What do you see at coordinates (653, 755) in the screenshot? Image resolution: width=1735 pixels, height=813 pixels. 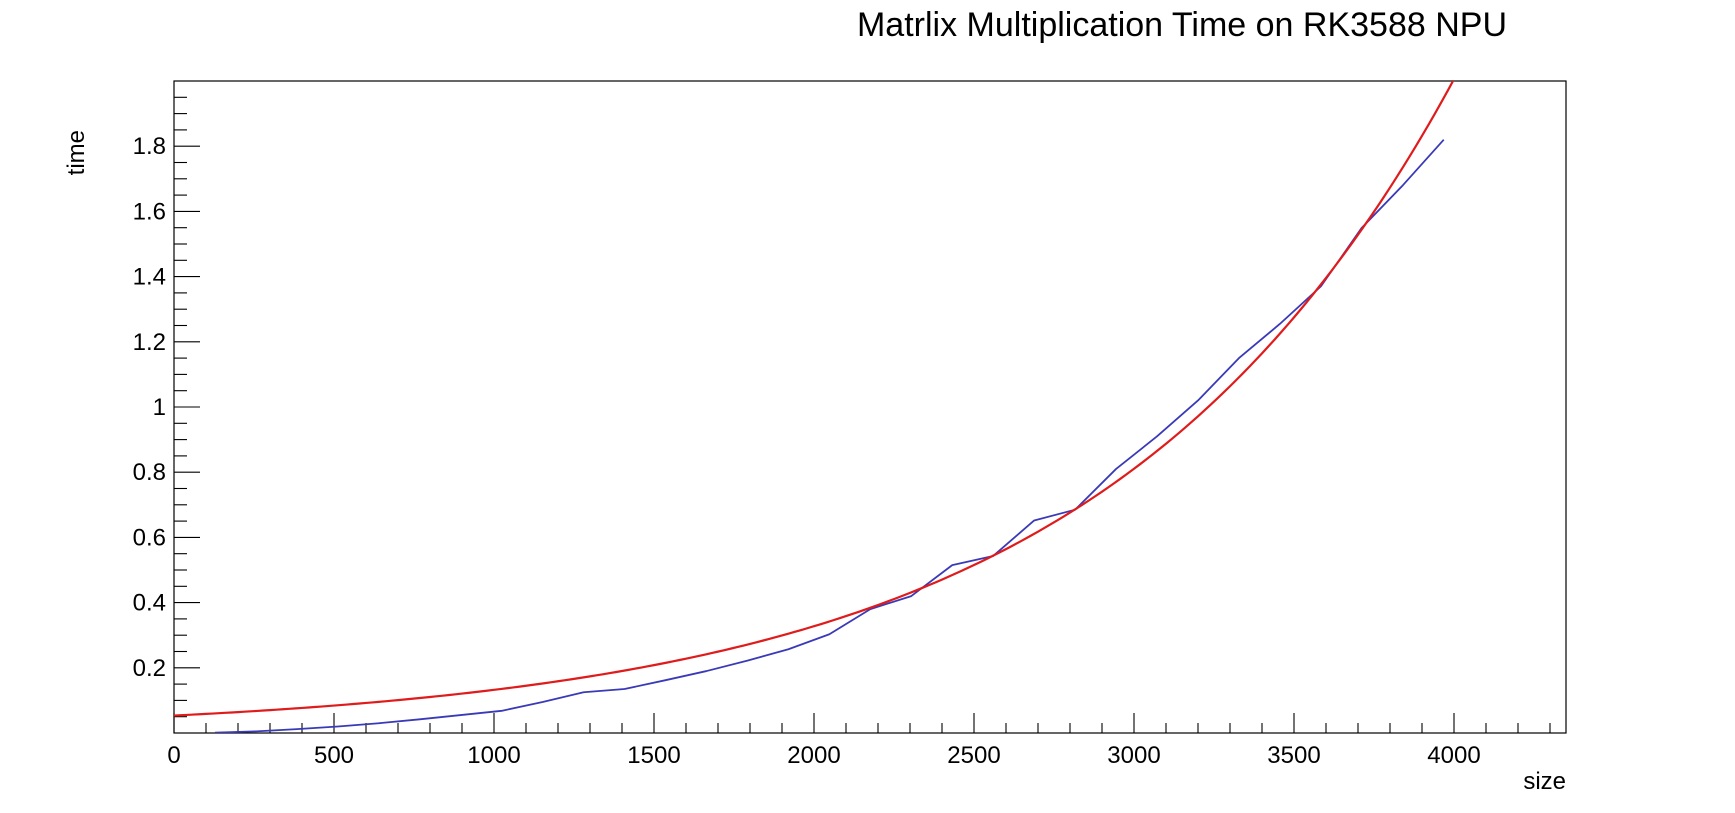 I see `x-tick-label: 1500` at bounding box center [653, 755].